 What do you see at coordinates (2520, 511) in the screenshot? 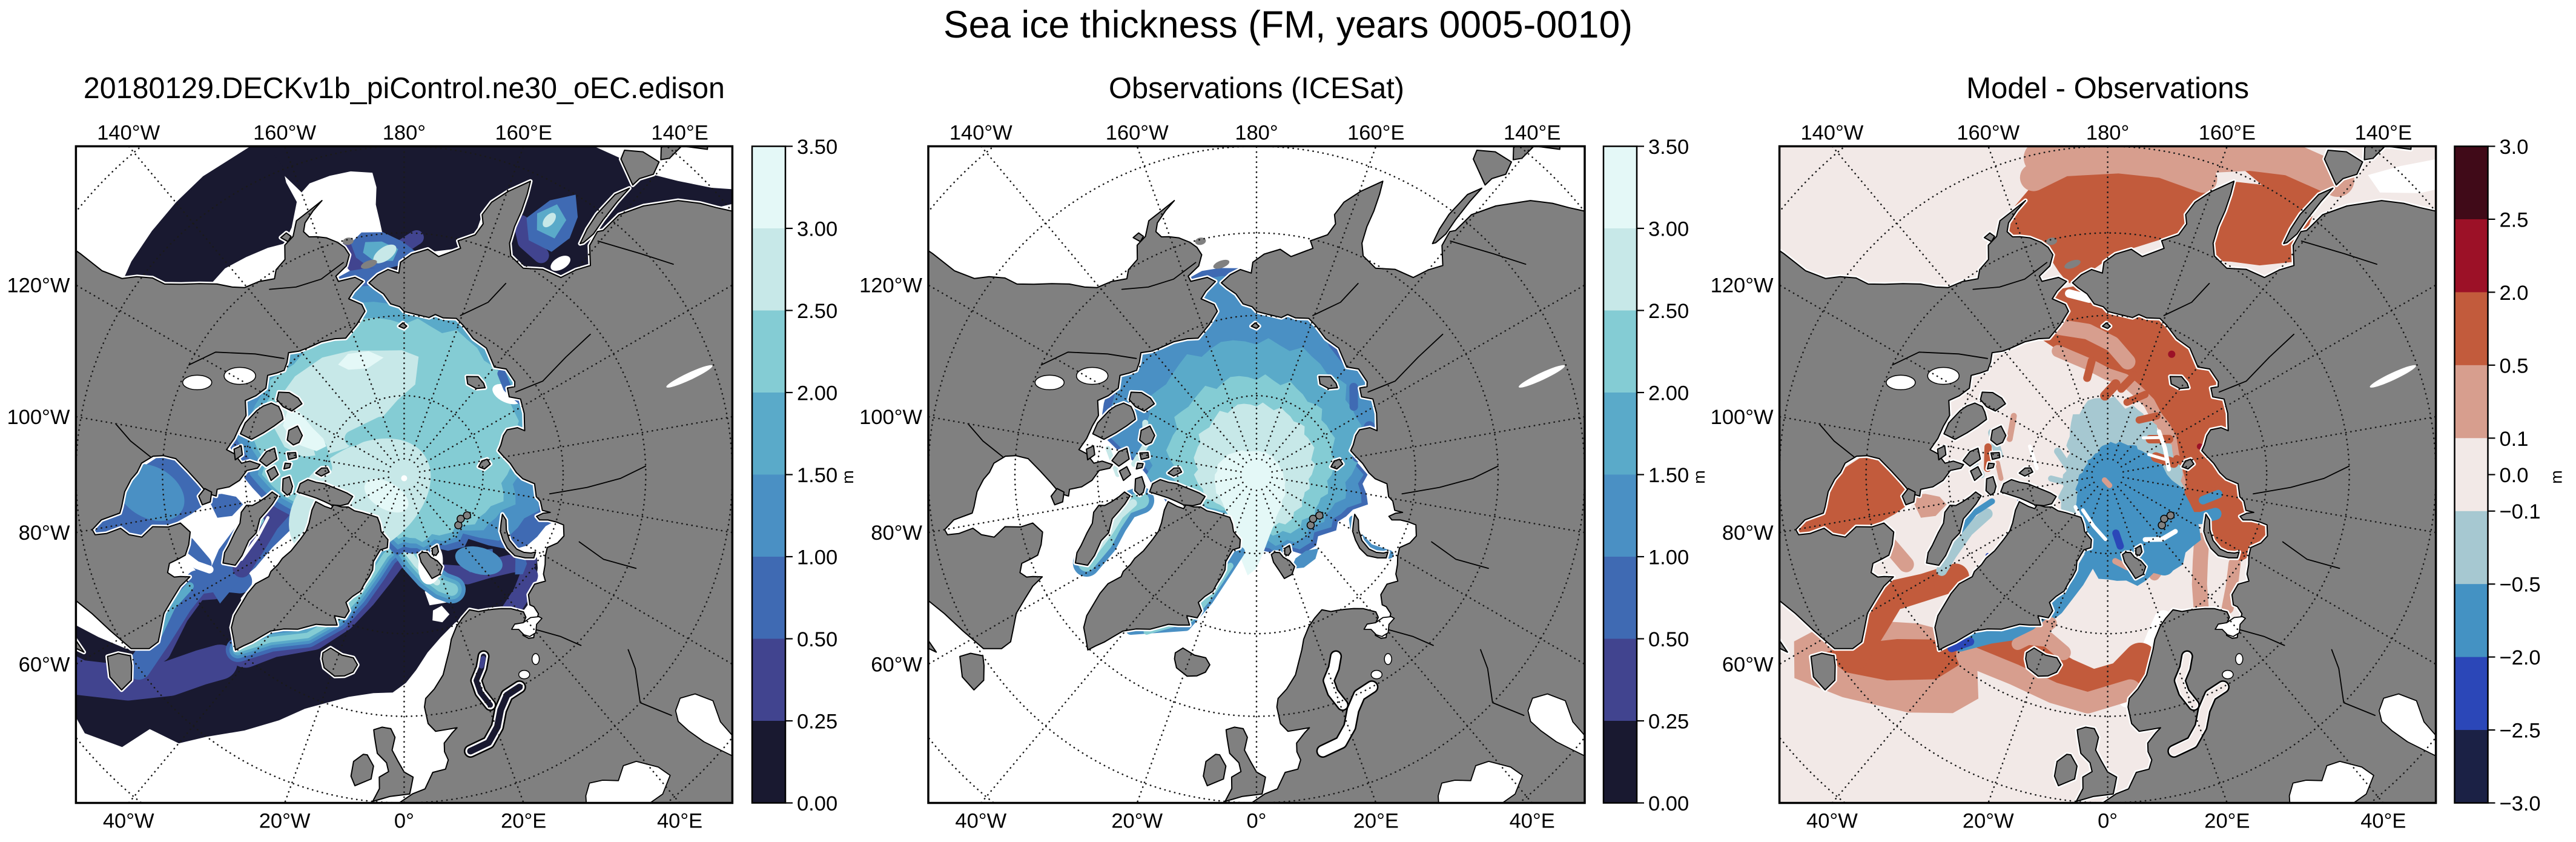
I see `svg-text: −0.1` at bounding box center [2520, 511].